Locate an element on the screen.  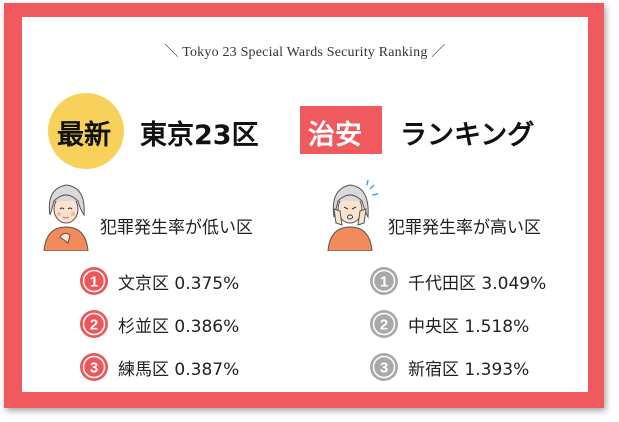
yellow-circle is located at coordinates (86, 131).